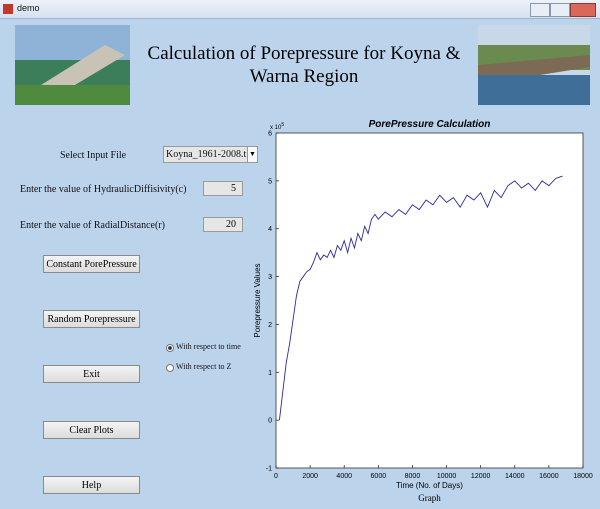  What do you see at coordinates (93, 155) in the screenshot?
I see `select-label: Select Input File` at bounding box center [93, 155].